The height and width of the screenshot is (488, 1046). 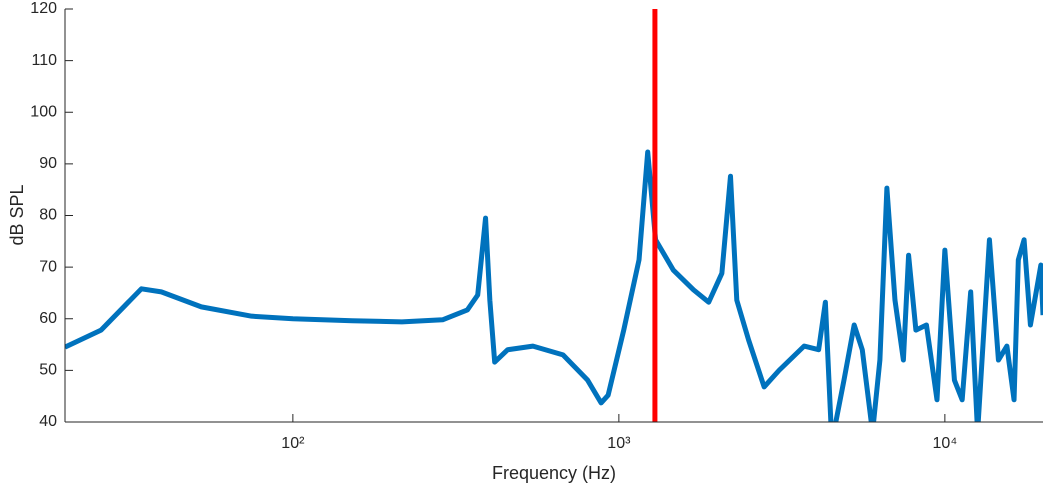 I want to click on x-tick-label: 10⁴, so click(x=945, y=443).